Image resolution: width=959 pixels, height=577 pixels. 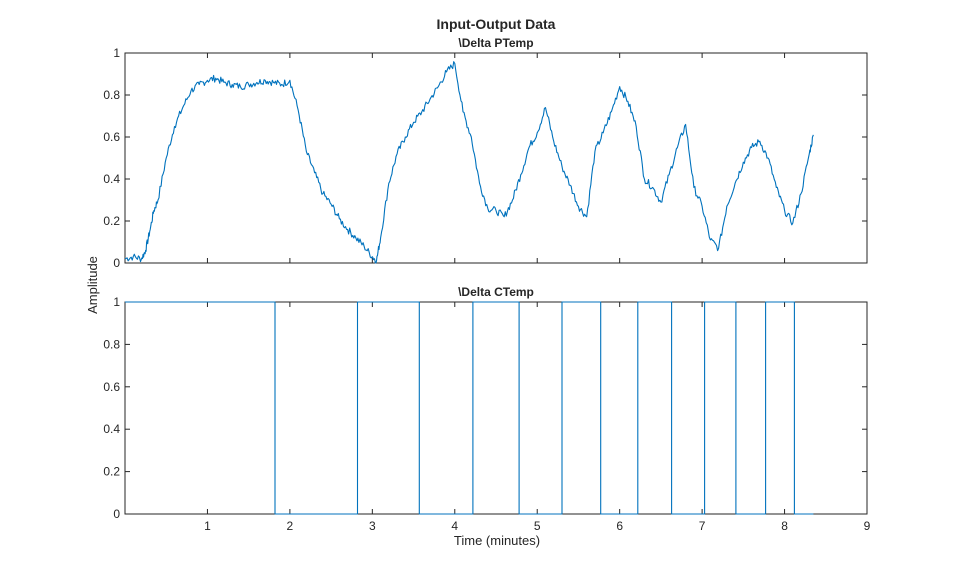 I want to click on x-tick-label: 8, so click(x=784, y=526).